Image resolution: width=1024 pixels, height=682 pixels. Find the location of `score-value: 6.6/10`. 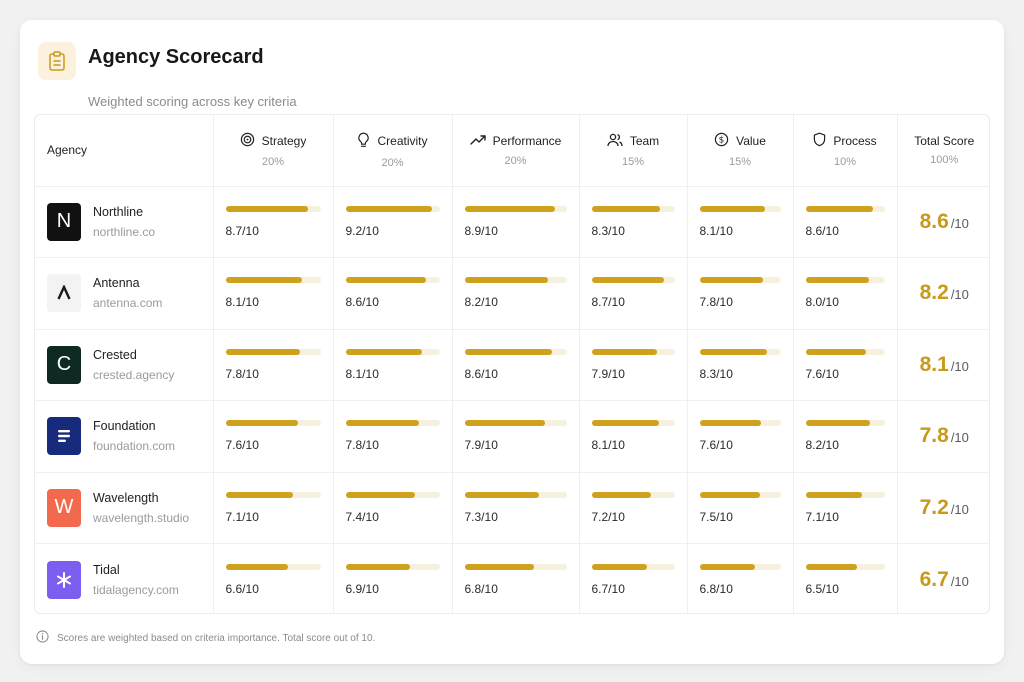

score-value: 6.6/10 is located at coordinates (242, 588).